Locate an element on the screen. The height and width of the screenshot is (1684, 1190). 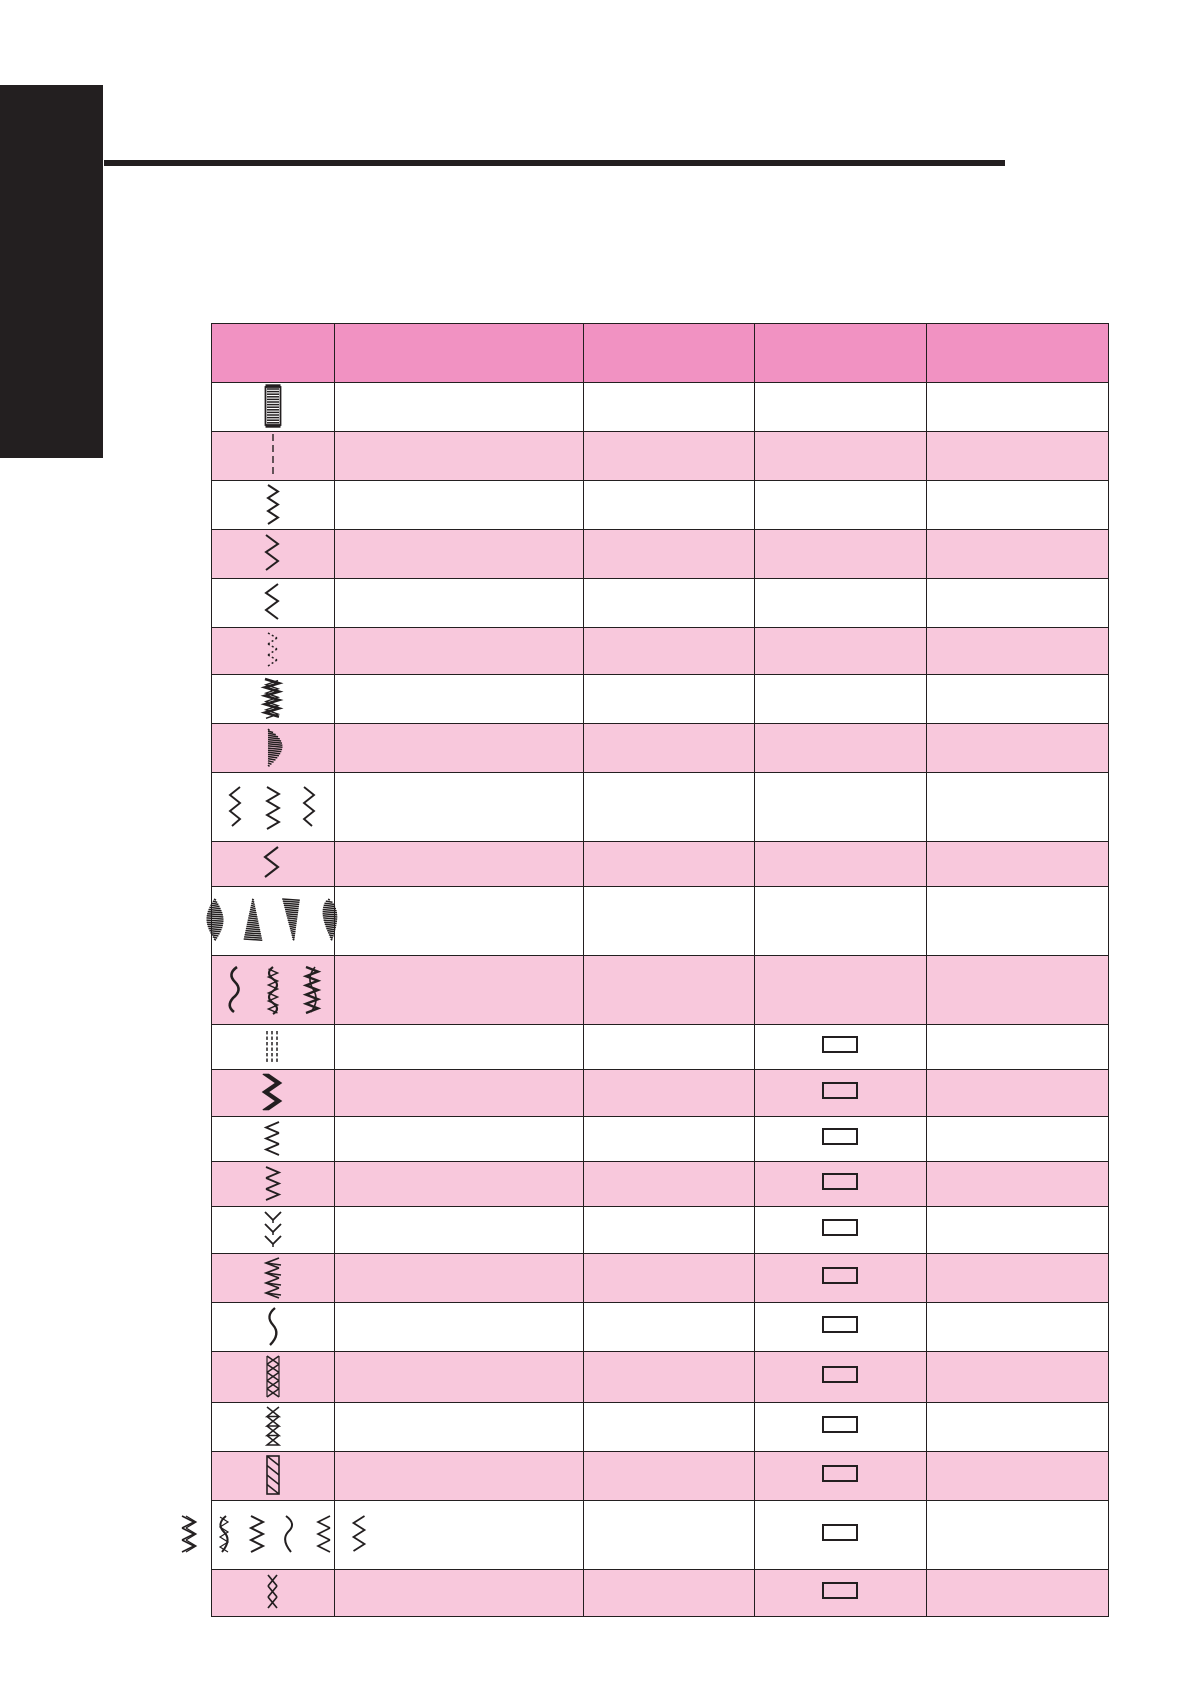
column-header-settings is located at coordinates (1017, 353).